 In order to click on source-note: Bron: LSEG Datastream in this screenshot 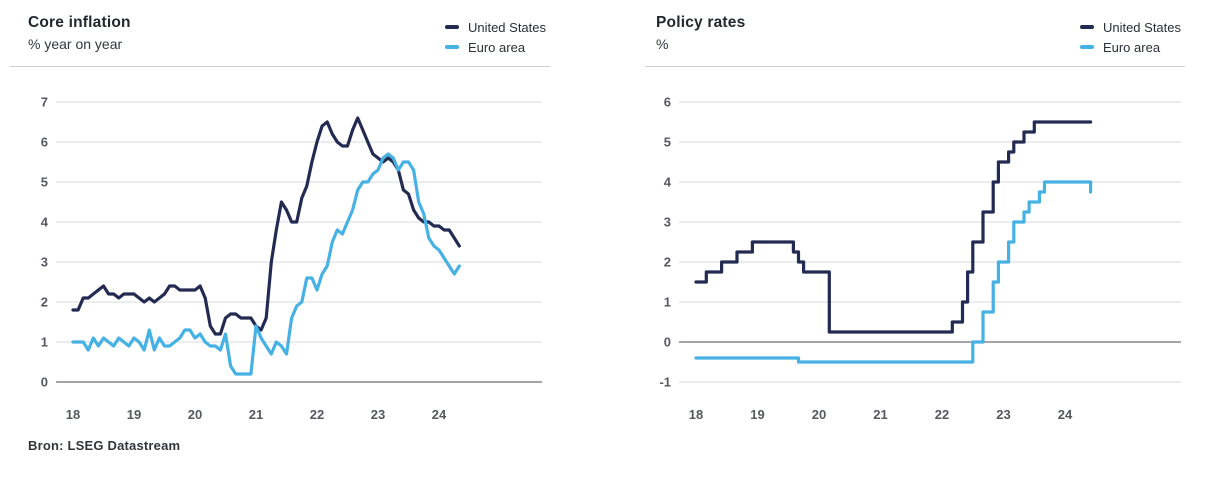, I will do `click(104, 445)`.